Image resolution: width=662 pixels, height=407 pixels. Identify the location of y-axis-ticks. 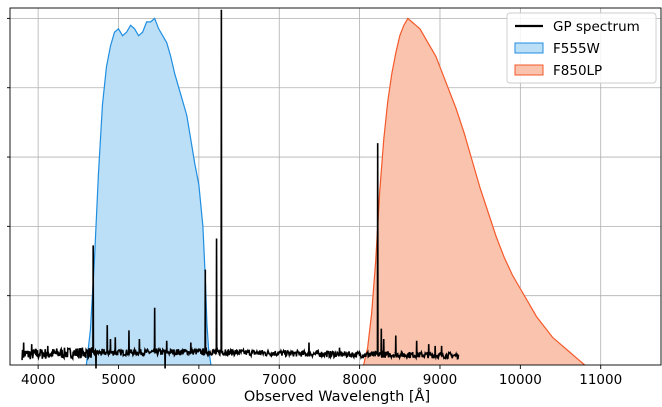
(8, 157).